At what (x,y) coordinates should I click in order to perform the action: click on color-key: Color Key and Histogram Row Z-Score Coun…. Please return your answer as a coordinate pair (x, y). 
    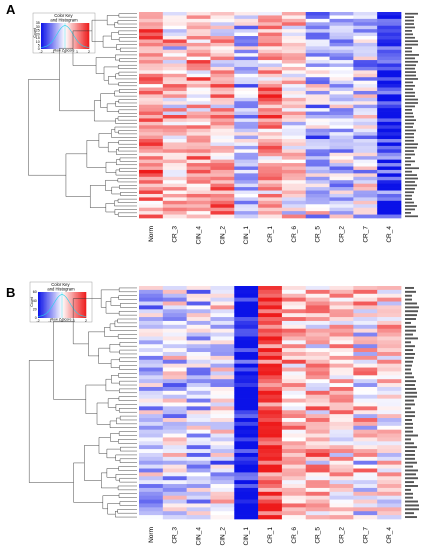
    Looking at the image, I should click on (64, 33).